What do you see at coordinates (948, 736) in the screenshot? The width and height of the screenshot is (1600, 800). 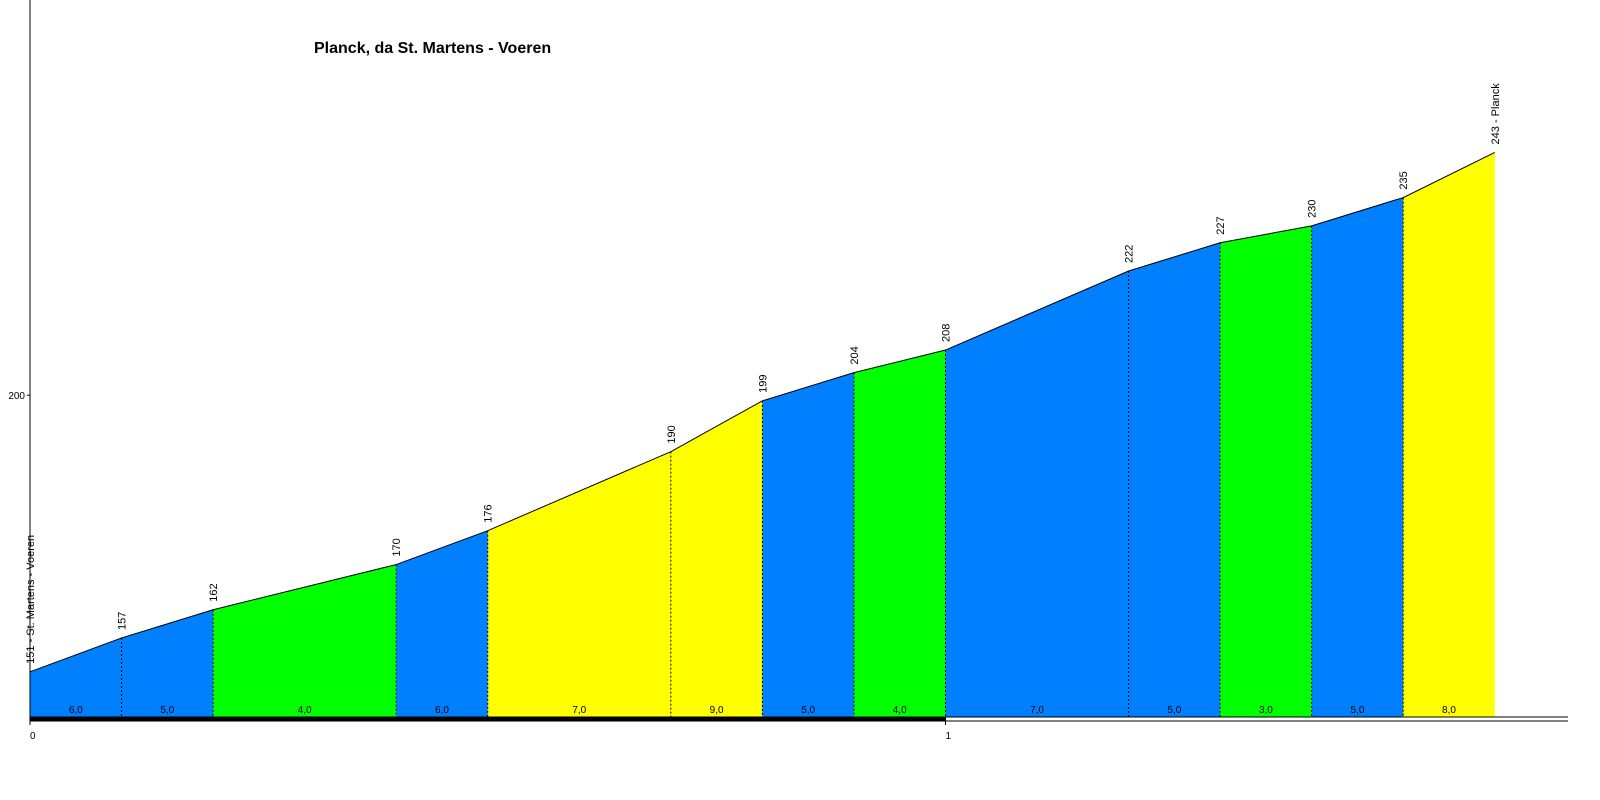 I see `x-tick-label: 1` at bounding box center [948, 736].